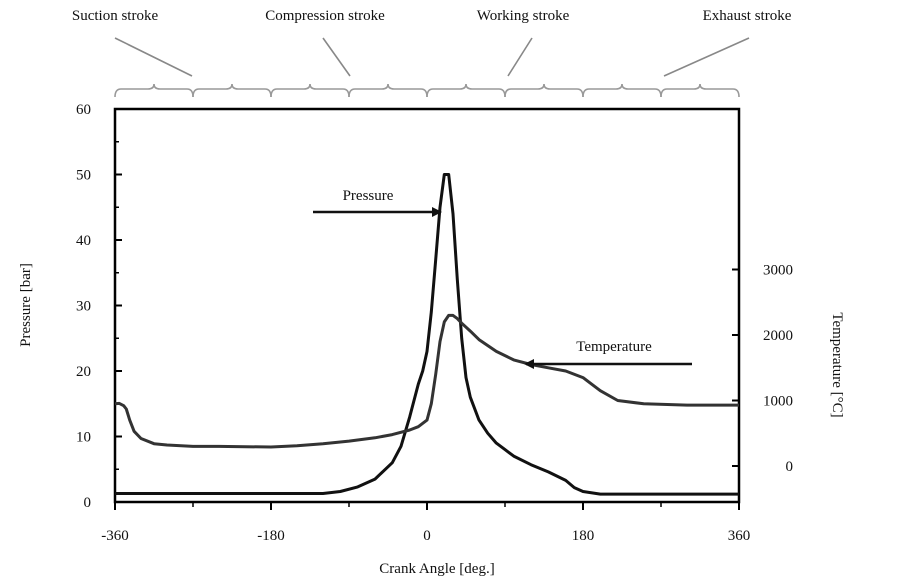 The width and height of the screenshot is (902, 582). Describe the element at coordinates (325, 16) in the screenshot. I see `stroke-label-compression: Compression stroke` at that location.